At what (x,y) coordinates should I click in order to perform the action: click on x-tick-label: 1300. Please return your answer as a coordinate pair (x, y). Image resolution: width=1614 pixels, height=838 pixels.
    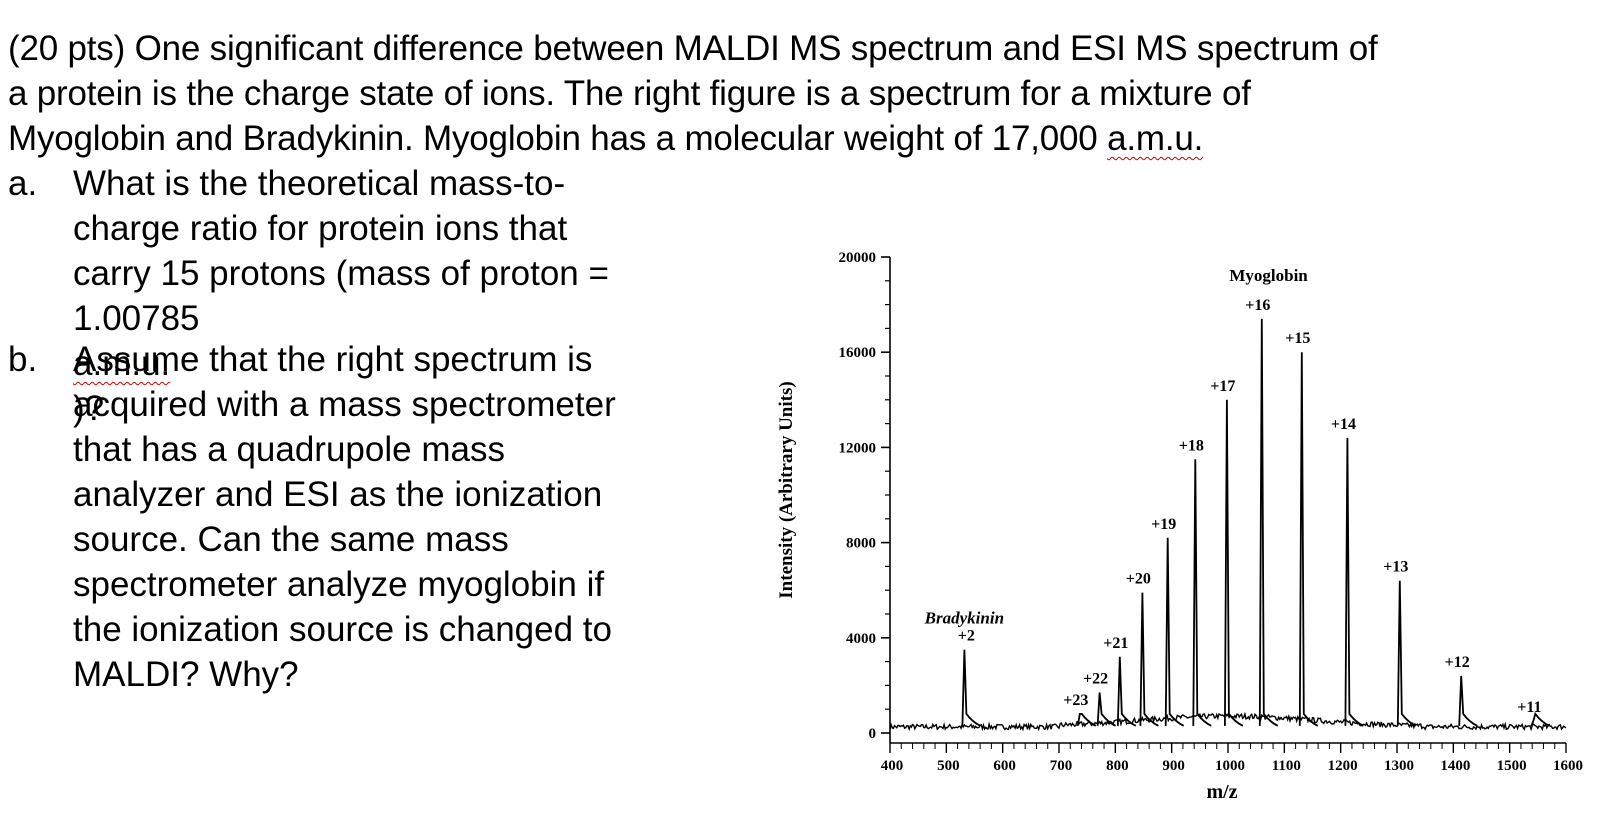
    Looking at the image, I should click on (1399, 766).